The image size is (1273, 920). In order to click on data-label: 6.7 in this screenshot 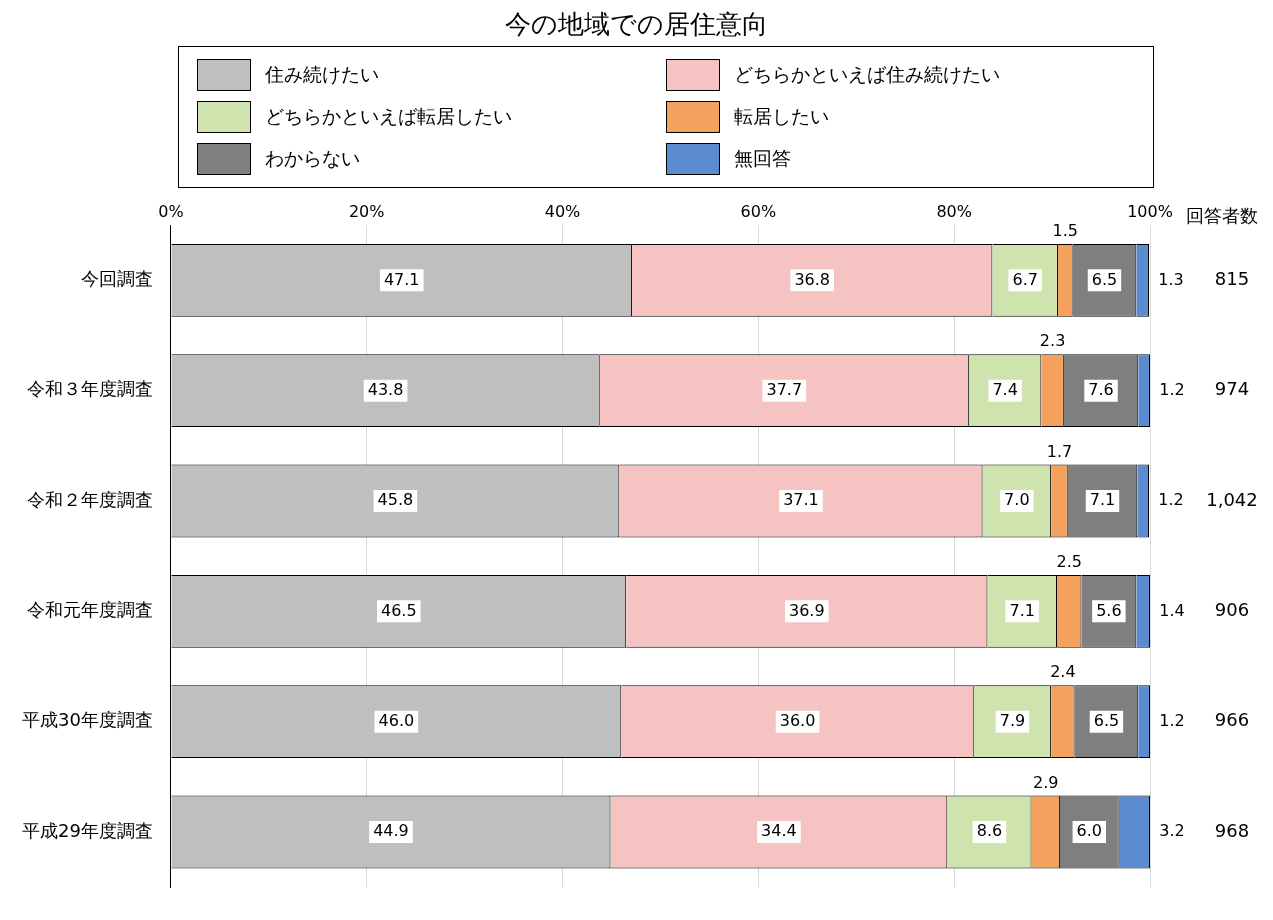, I will do `click(1025, 279)`.